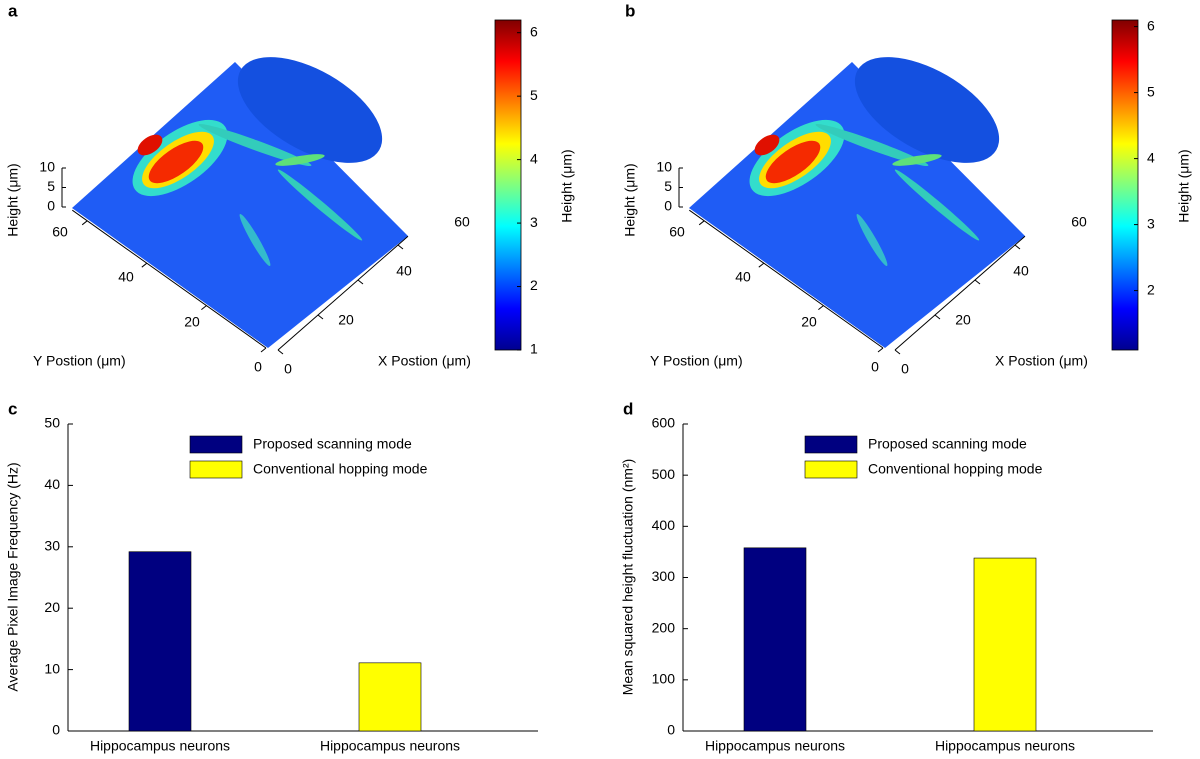 The width and height of the screenshot is (1200, 759). I want to click on y-tick-label: 600, so click(664, 423).